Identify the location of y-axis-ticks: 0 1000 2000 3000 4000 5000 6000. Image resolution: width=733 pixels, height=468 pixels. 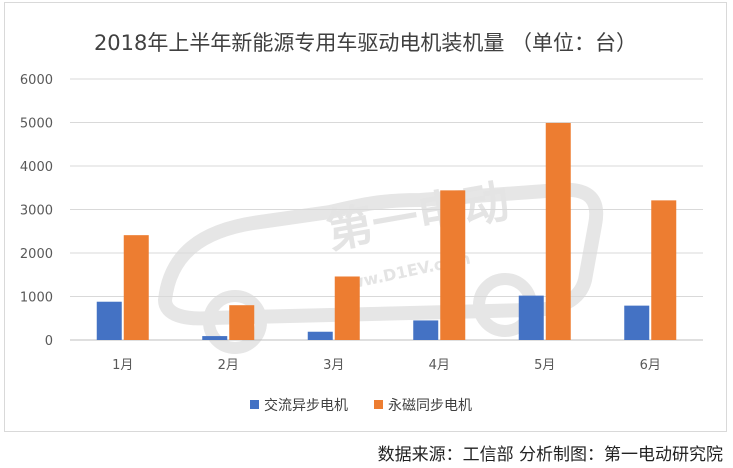
(36, 211).